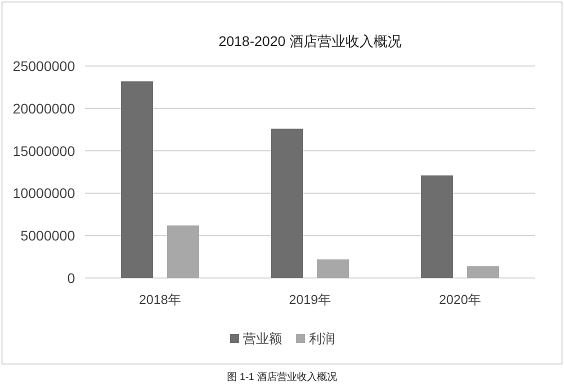 The image size is (564, 385). What do you see at coordinates (160, 299) in the screenshot?
I see `x-tick-label: 2018年` at bounding box center [160, 299].